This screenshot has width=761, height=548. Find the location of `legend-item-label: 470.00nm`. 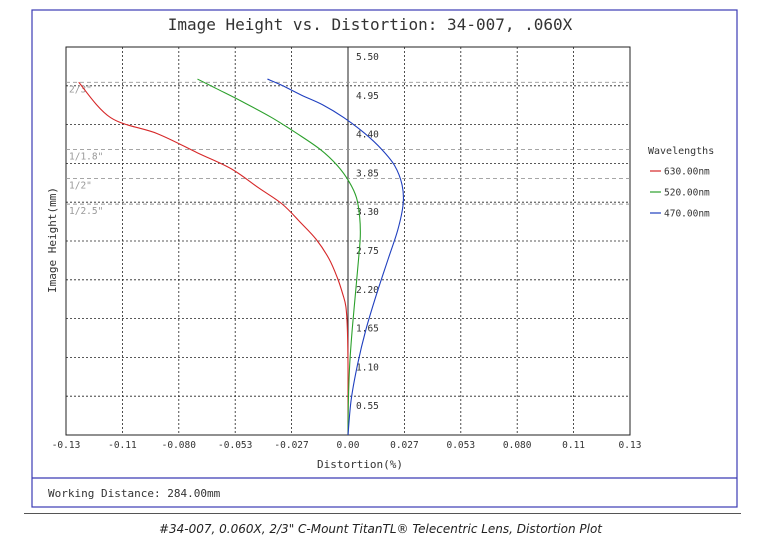

legend-item-label: 470.00nm is located at coordinates (687, 214).